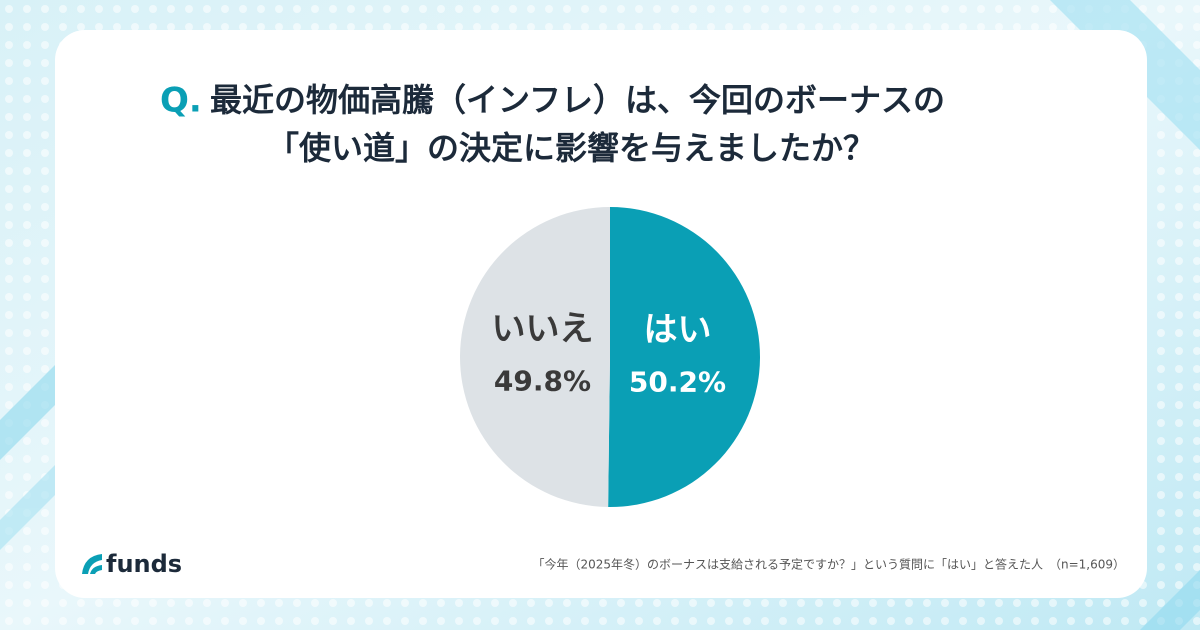 This screenshot has height=630, width=1200. Describe the element at coordinates (543, 329) in the screenshot. I see `slice-category-label: いいえ` at that location.